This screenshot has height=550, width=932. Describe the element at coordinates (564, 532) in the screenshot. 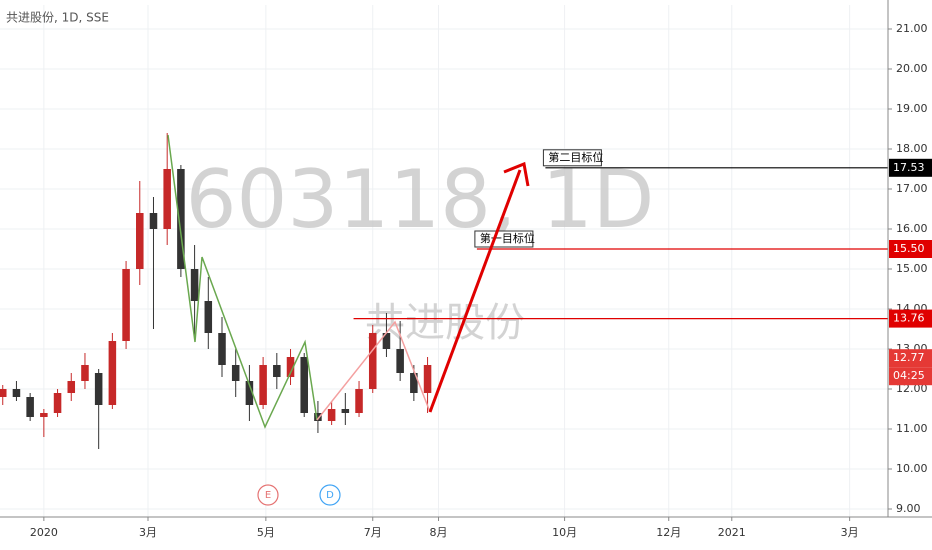

I see `x-tick-label: 10月` at that location.